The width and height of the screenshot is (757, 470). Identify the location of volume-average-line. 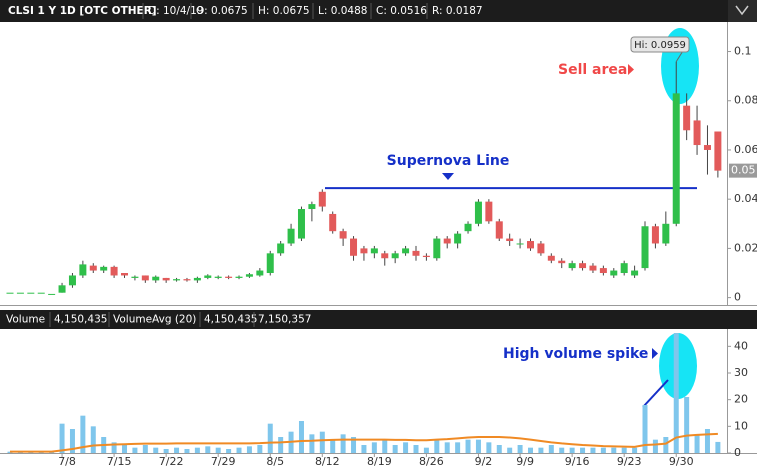
(364, 442).